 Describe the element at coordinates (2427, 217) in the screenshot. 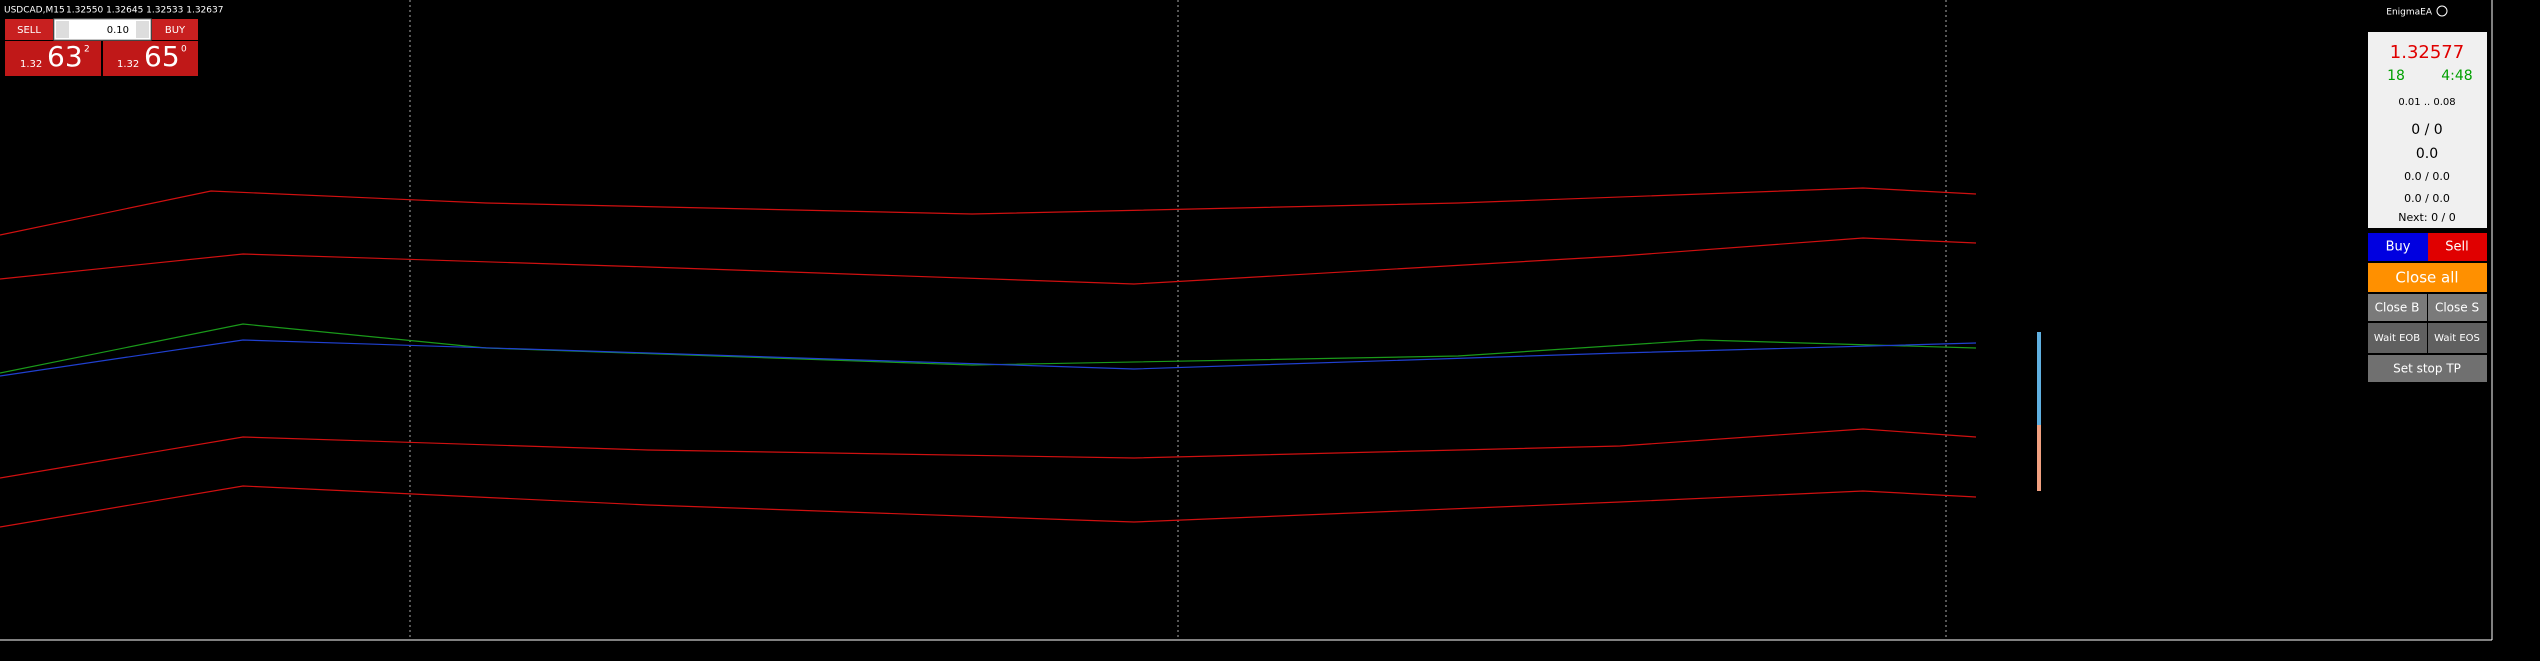

I see `ea-row: Next: 0 / 0` at that location.